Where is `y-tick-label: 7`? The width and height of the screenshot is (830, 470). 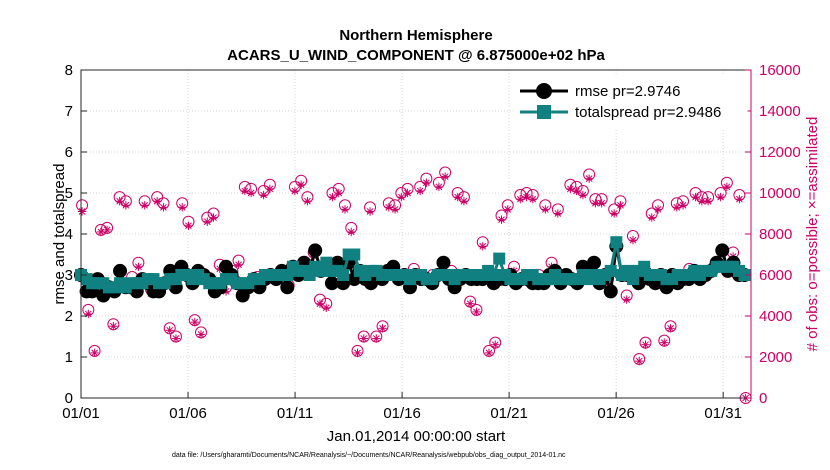
y-tick-label: 7 is located at coordinates (69, 111).